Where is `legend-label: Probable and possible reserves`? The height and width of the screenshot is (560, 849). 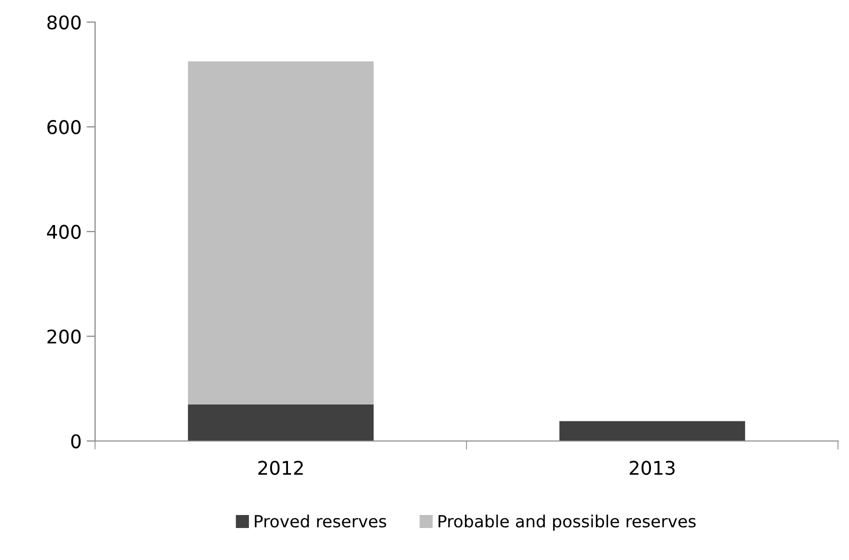 legend-label: Probable and possible reserves is located at coordinates (567, 522).